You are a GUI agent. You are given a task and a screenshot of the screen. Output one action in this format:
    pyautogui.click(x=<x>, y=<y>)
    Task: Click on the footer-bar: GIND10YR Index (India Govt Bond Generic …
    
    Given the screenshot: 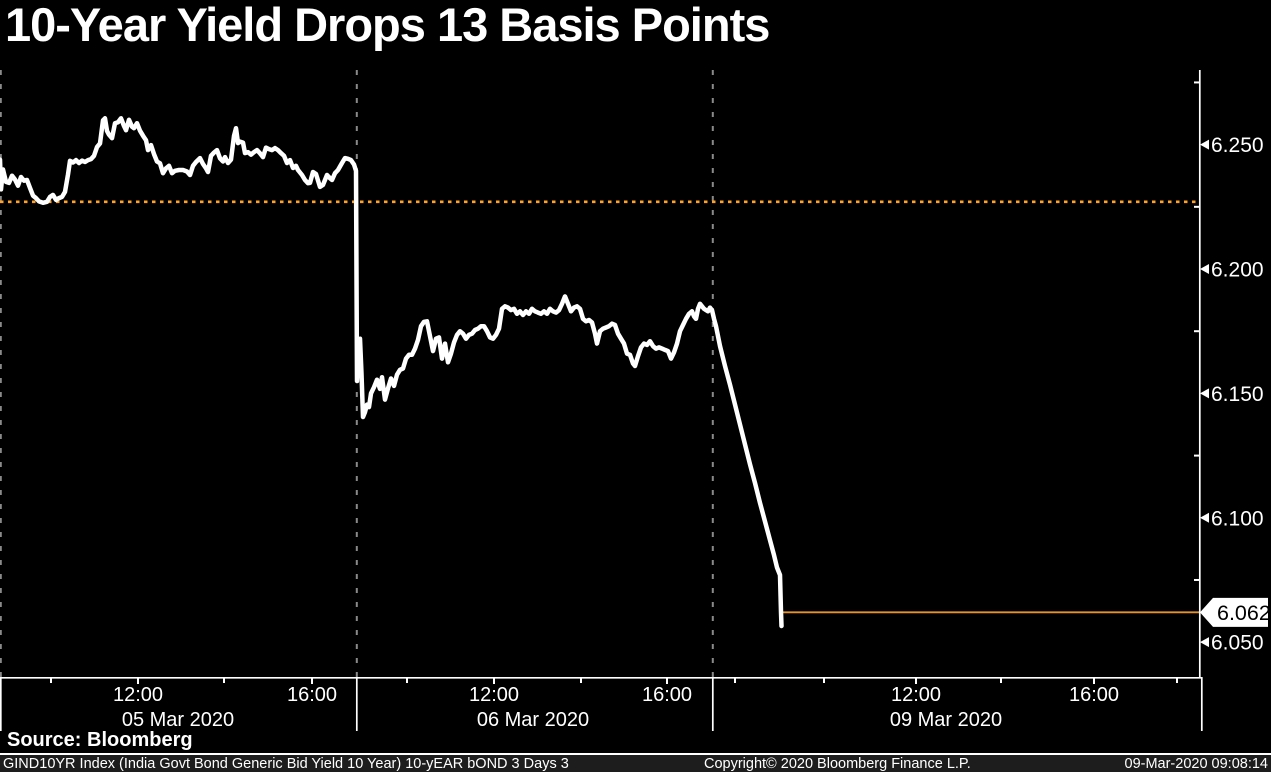 What is the action you would take?
    pyautogui.click(x=635, y=763)
    